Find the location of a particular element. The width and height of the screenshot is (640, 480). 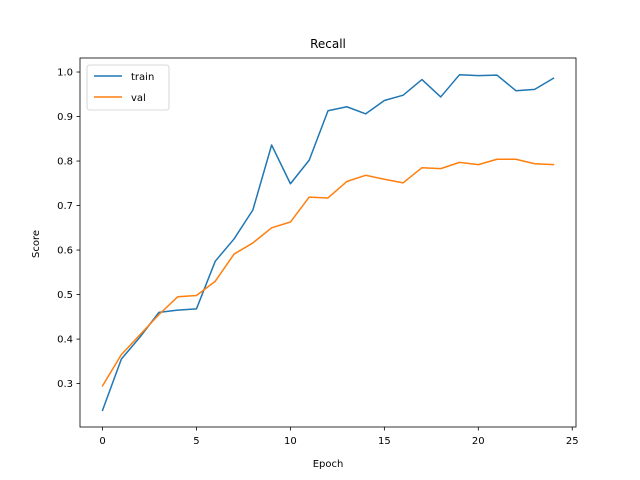

x-axis-label: Epoch is located at coordinates (328, 464).